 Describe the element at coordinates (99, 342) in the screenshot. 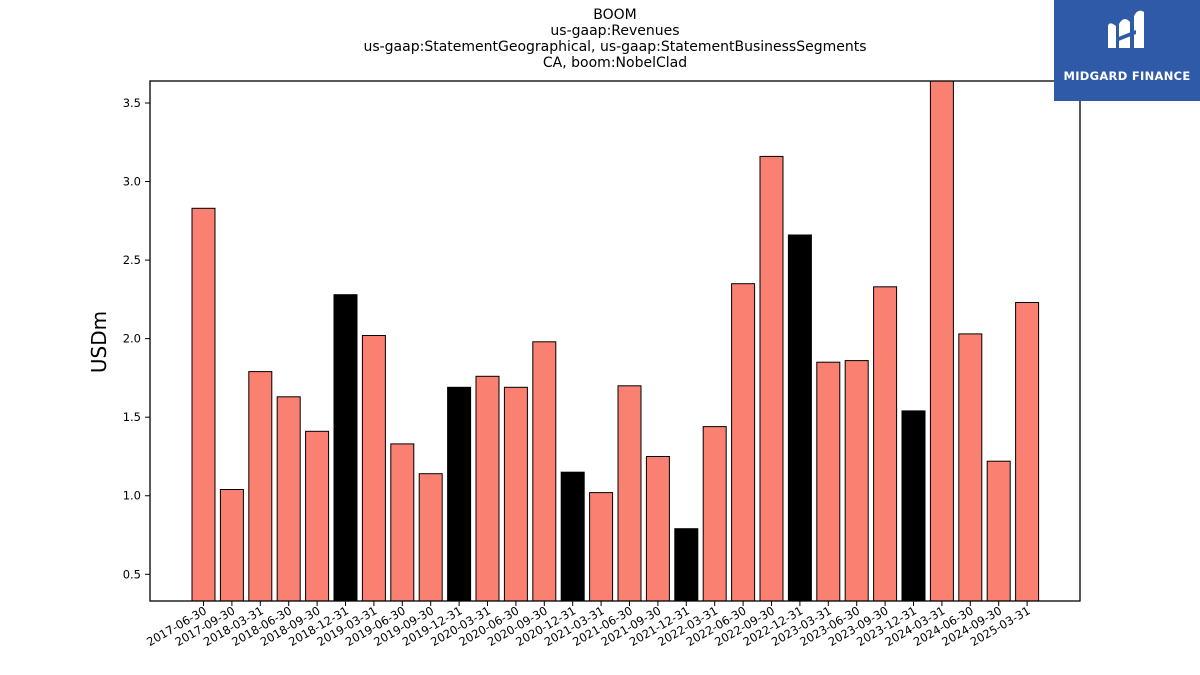

I see `y-axis-label: USDm` at that location.